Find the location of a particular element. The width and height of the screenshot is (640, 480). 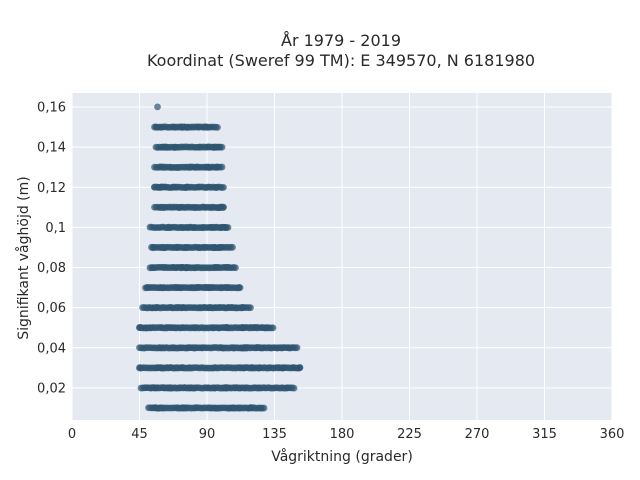

x-tick-label: 360 is located at coordinates (612, 434).